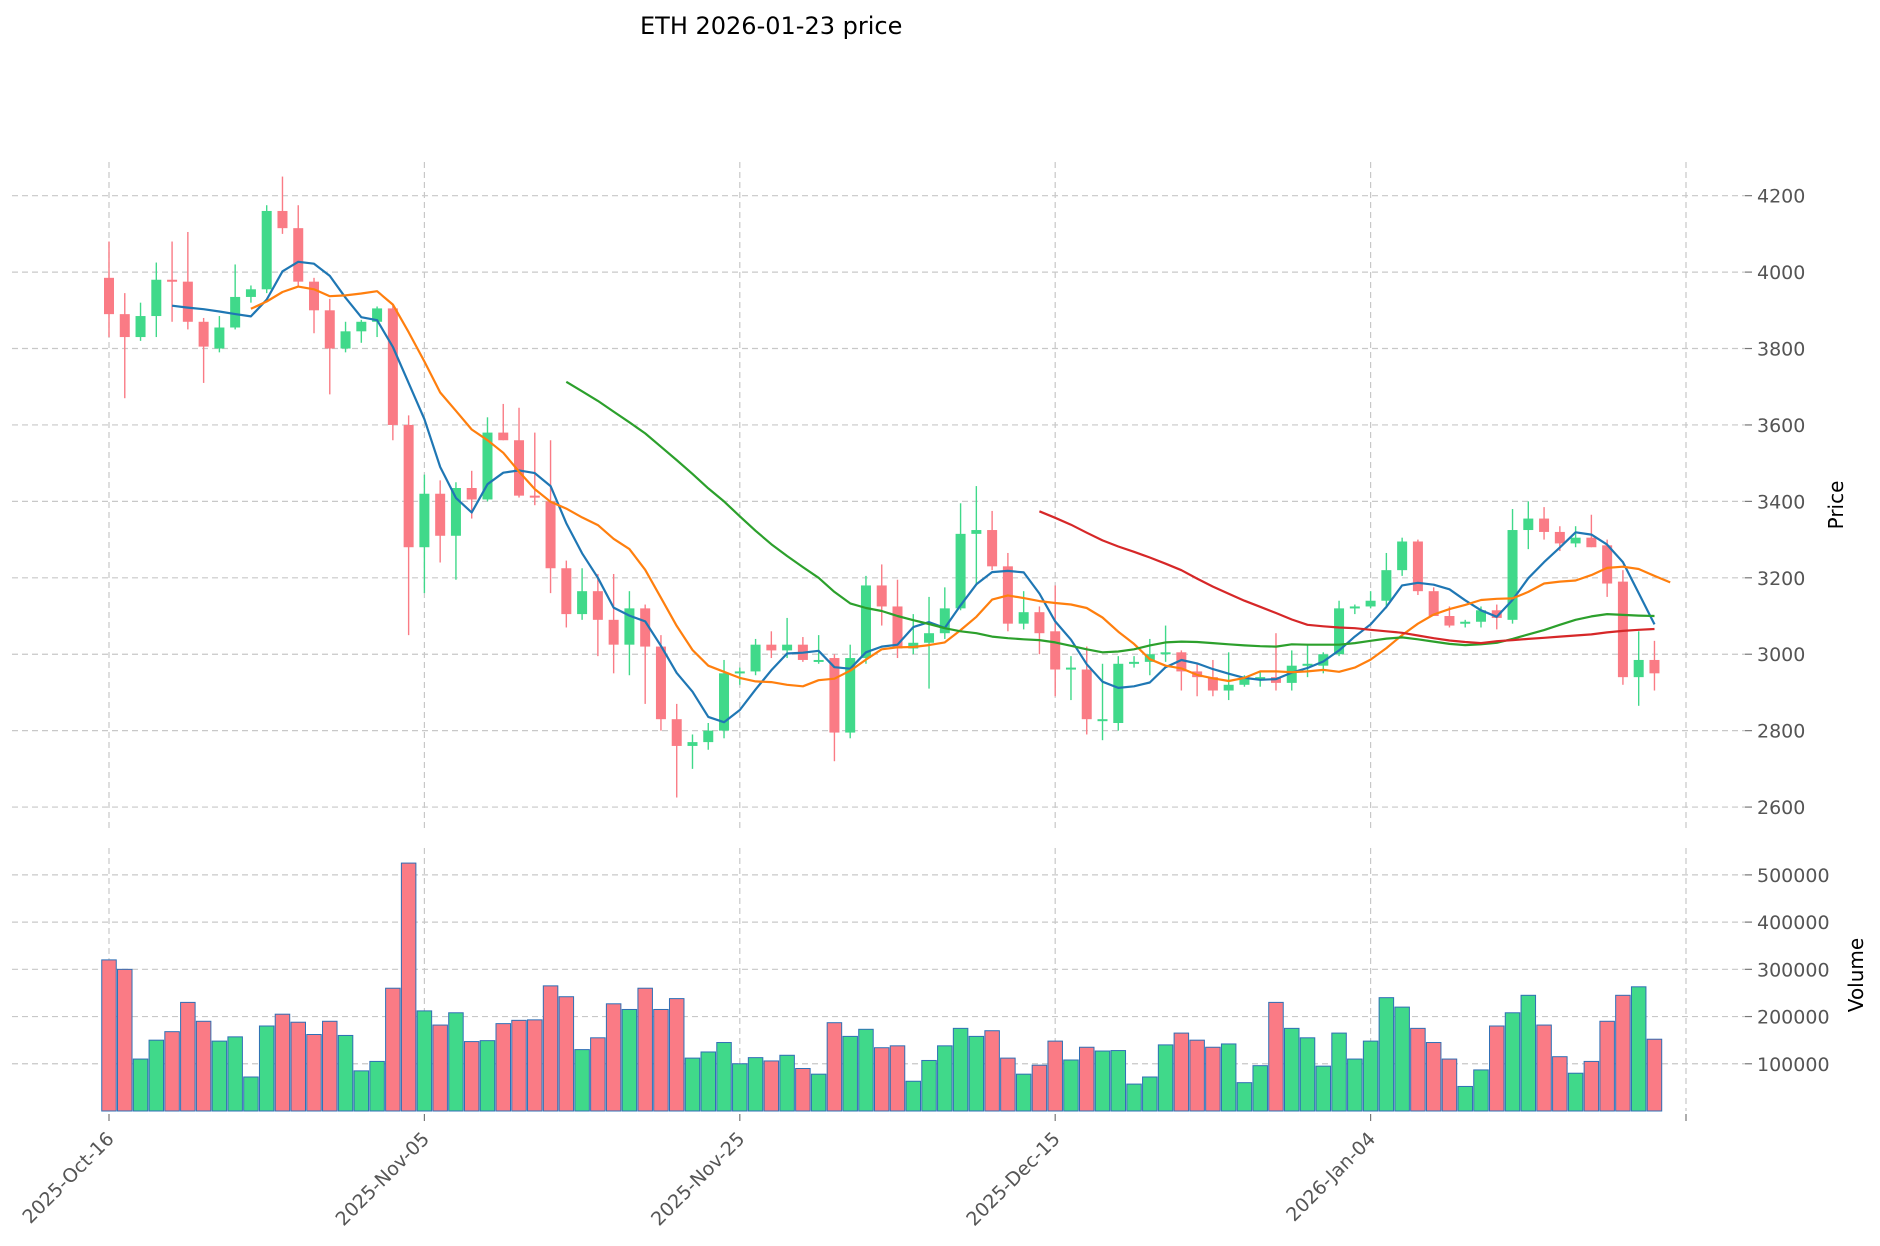 The height and width of the screenshot is (1246, 1880). I want to click on volume-tick-label: 100000, so click(1793, 1065).